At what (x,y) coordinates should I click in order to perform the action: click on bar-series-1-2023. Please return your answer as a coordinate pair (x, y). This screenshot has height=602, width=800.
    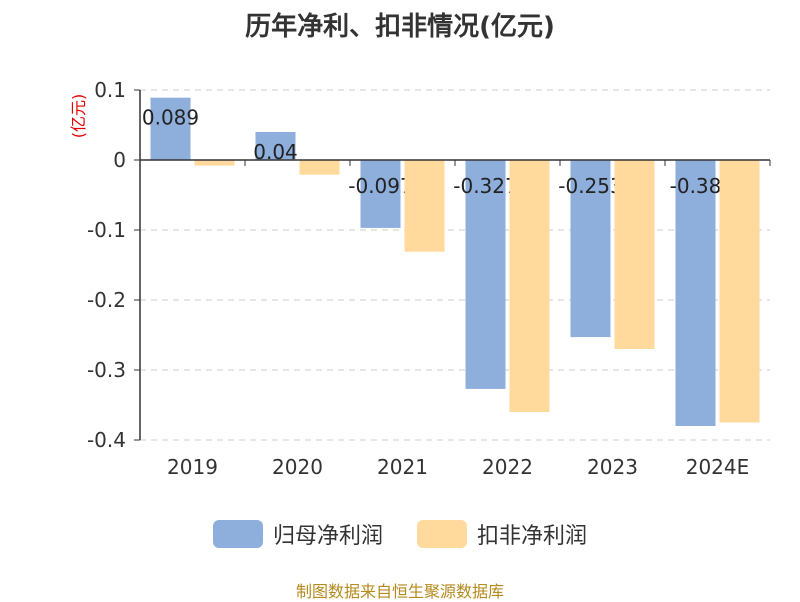
    Looking at the image, I should click on (634, 254).